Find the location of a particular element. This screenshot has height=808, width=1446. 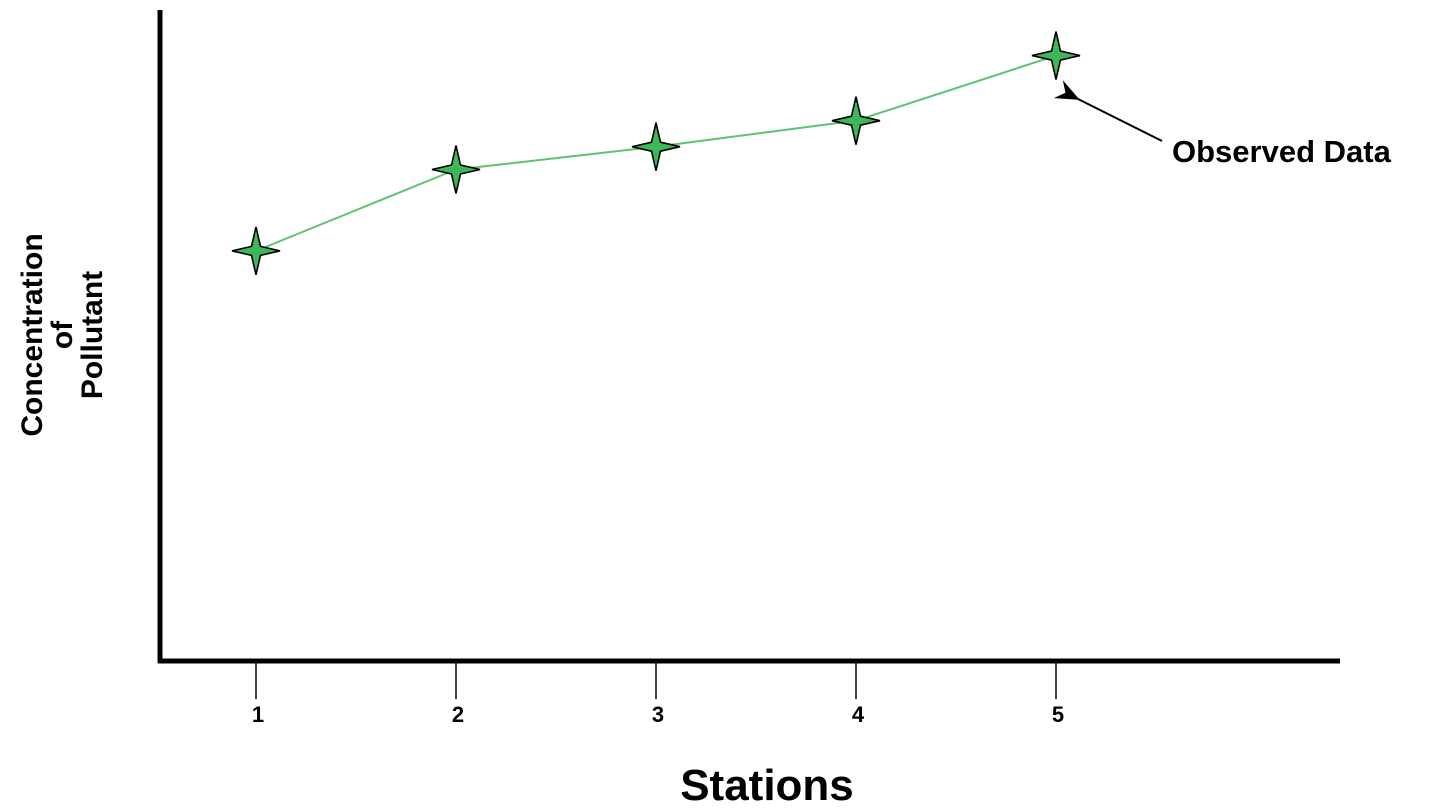

annotation-arrow is located at coordinates (1108, 111).